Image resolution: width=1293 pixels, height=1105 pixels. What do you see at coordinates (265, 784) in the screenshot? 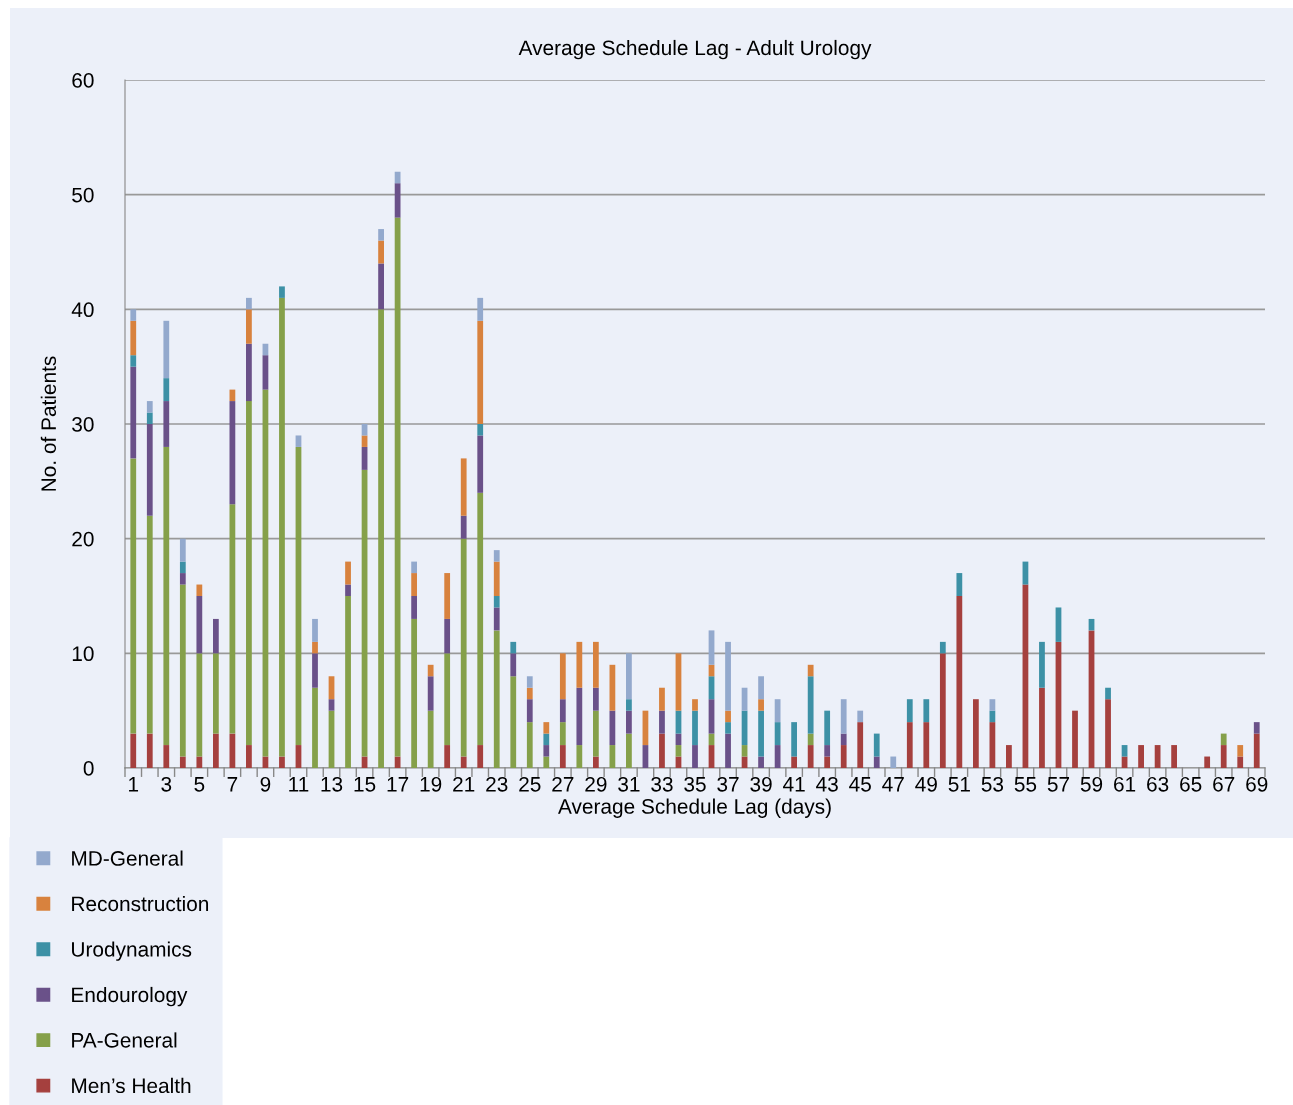
I see `x-tick-label: 9` at bounding box center [265, 784].